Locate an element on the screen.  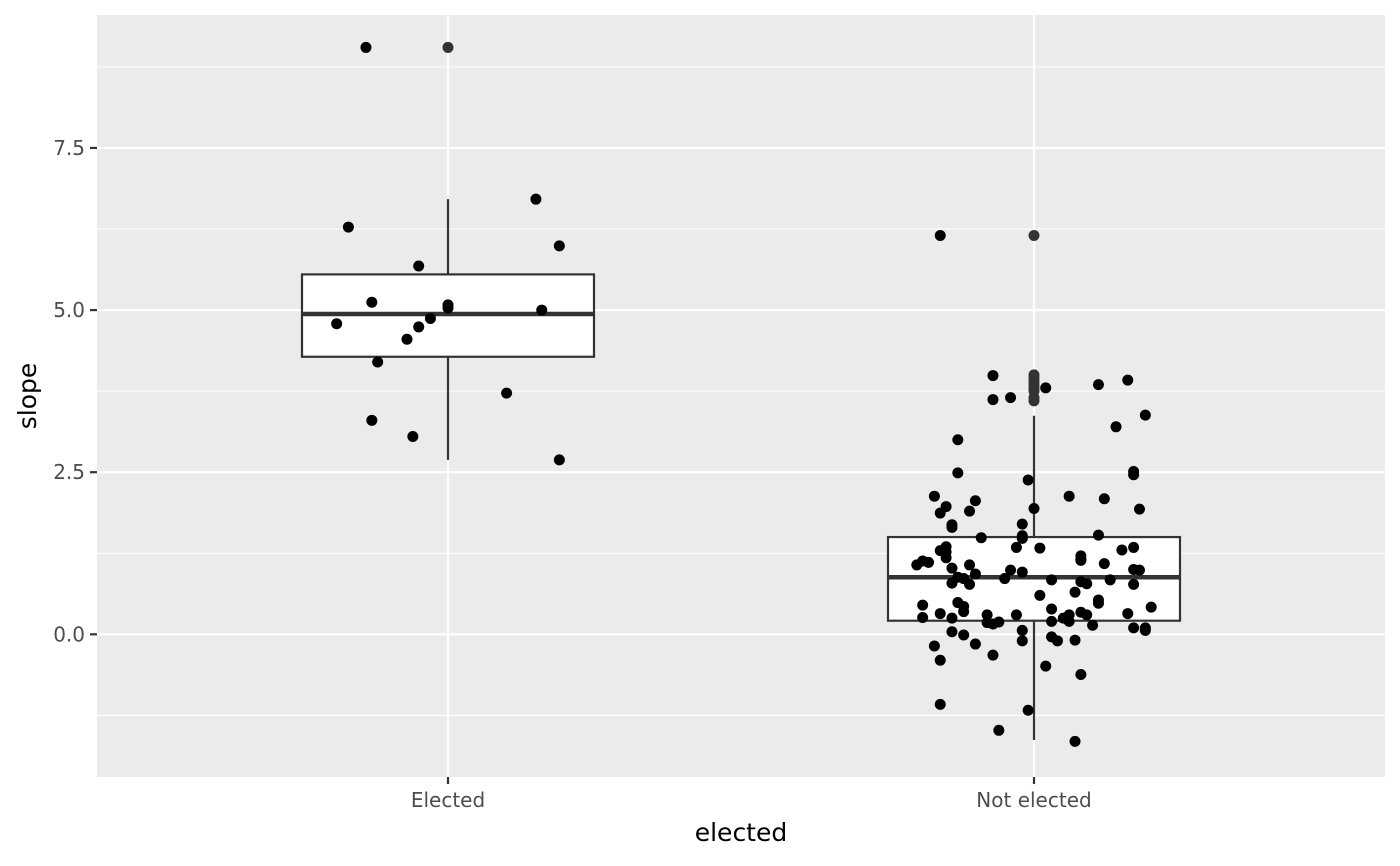
y-tick-label: 5.0 is located at coordinates (69, 310).